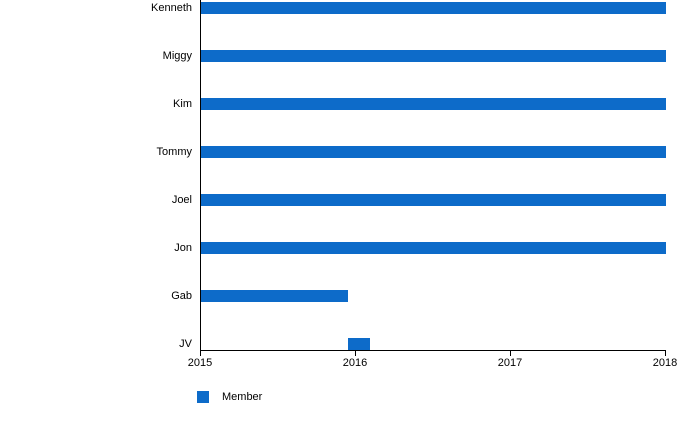 This screenshot has height=430, width=700. Describe the element at coordinates (665, 363) in the screenshot. I see `x-axis-tick-label: 2018` at that location.